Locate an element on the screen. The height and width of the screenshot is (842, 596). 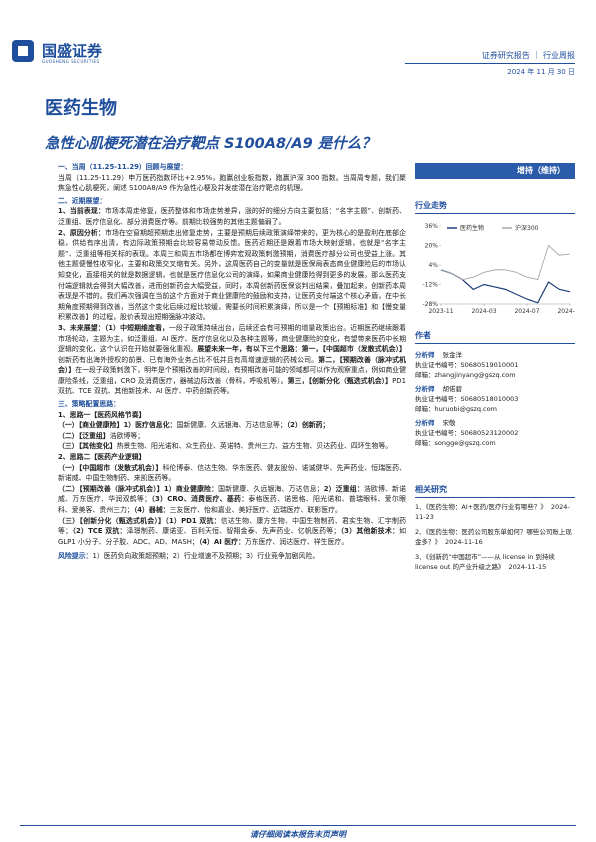
y-tick-label: 4% is located at coordinates (433, 265).